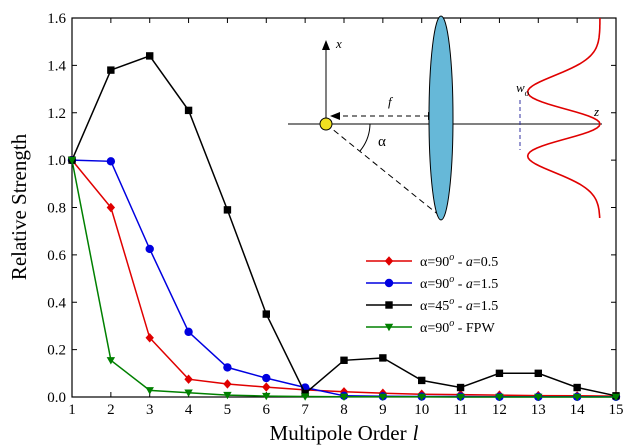 This screenshot has height=445, width=633. Describe the element at coordinates (19, 206) in the screenshot. I see `y-axis-title: Relative Strength` at that location.